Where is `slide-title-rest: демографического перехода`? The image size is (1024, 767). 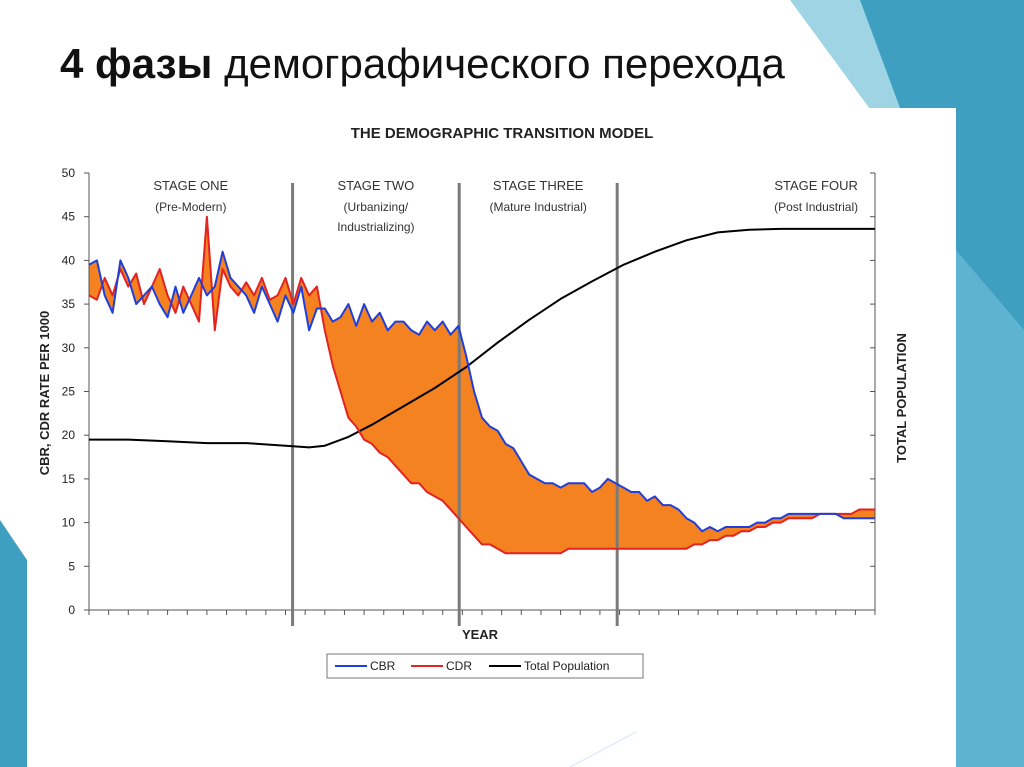
slide-title-rest: демографического перехода is located at coordinates (498, 63).